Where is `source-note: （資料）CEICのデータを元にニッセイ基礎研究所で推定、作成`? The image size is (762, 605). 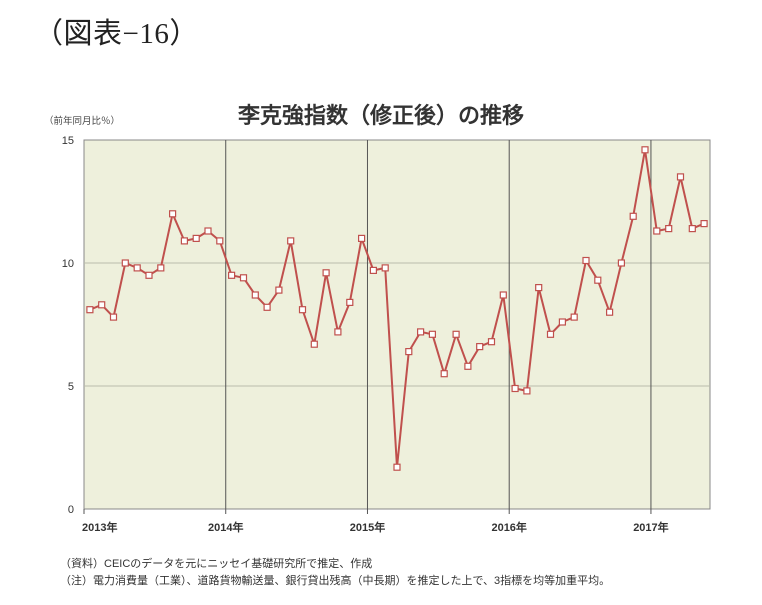 source-note: （資料）CEICのデータを元にニッセイ基礎研究所で推定、作成 is located at coordinates (216, 564).